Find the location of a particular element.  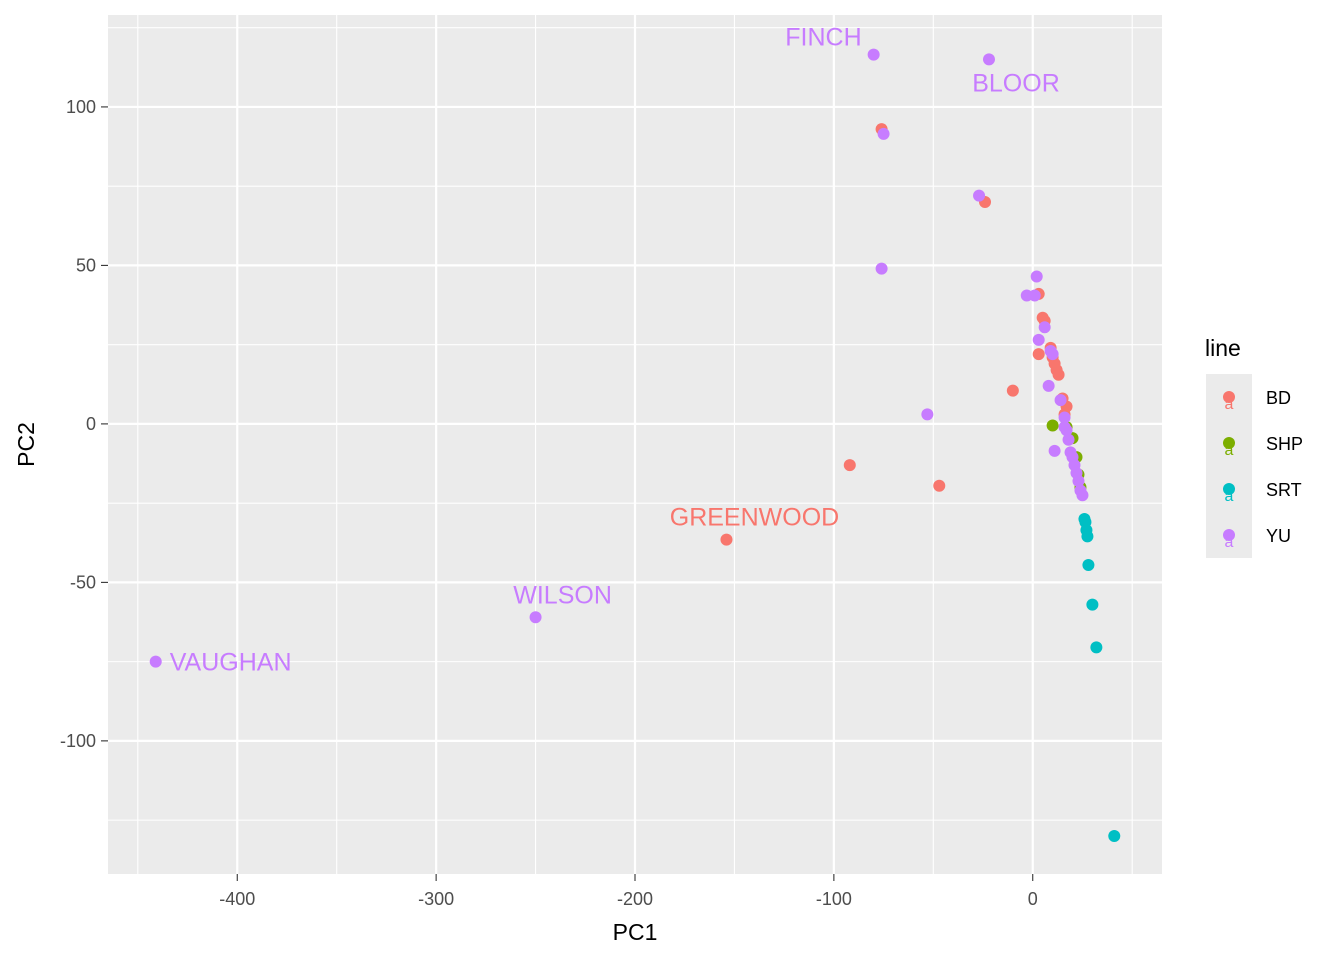

point-shp is located at coordinates (1052, 425).